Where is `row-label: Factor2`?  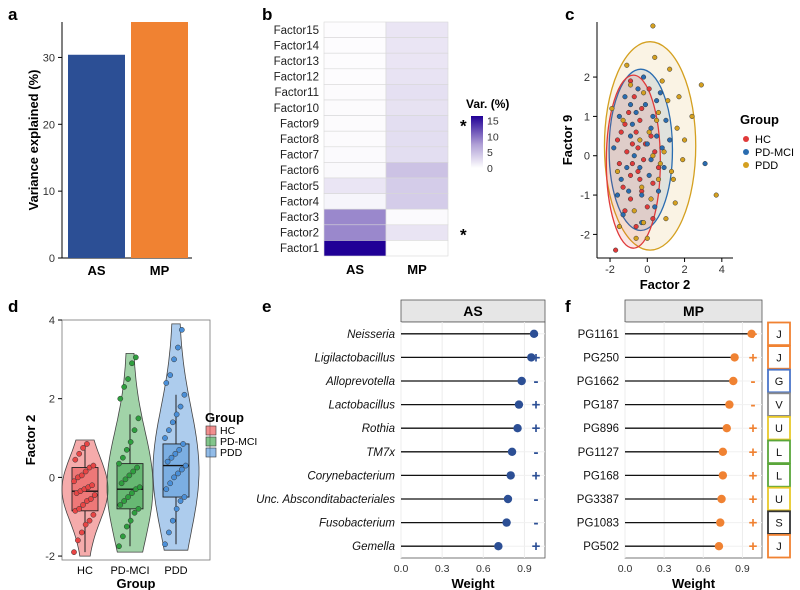 row-label: Factor2 is located at coordinates (299, 234).